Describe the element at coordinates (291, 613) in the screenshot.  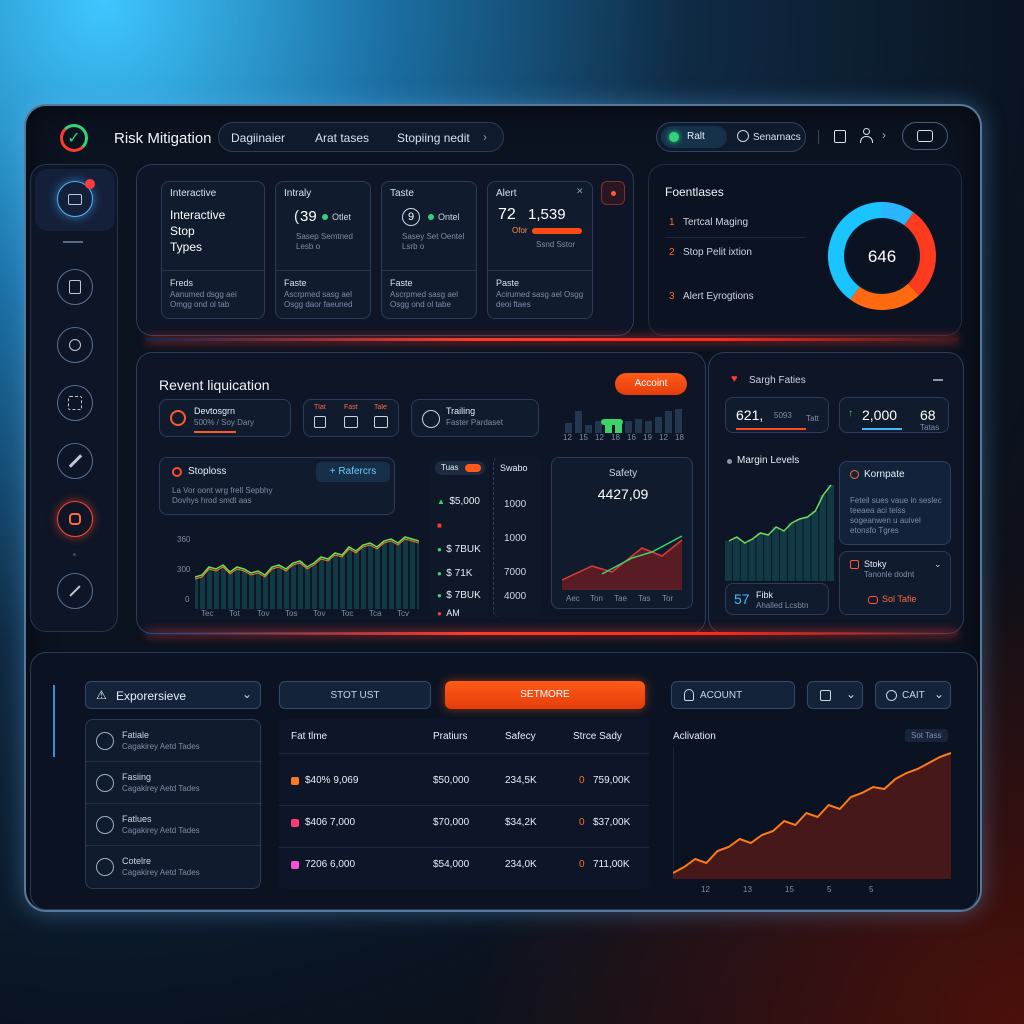
I see `x-tick: Tos` at that location.